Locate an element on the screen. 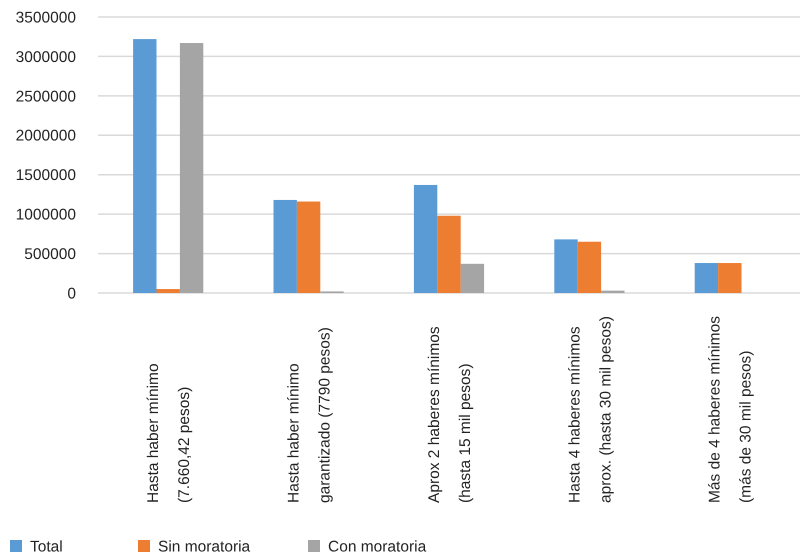 This screenshot has height=560, width=802. x-tick-label: Aprox 2 haberes mínimos (hasta 15 mil pesos) is located at coordinates (450, 414).